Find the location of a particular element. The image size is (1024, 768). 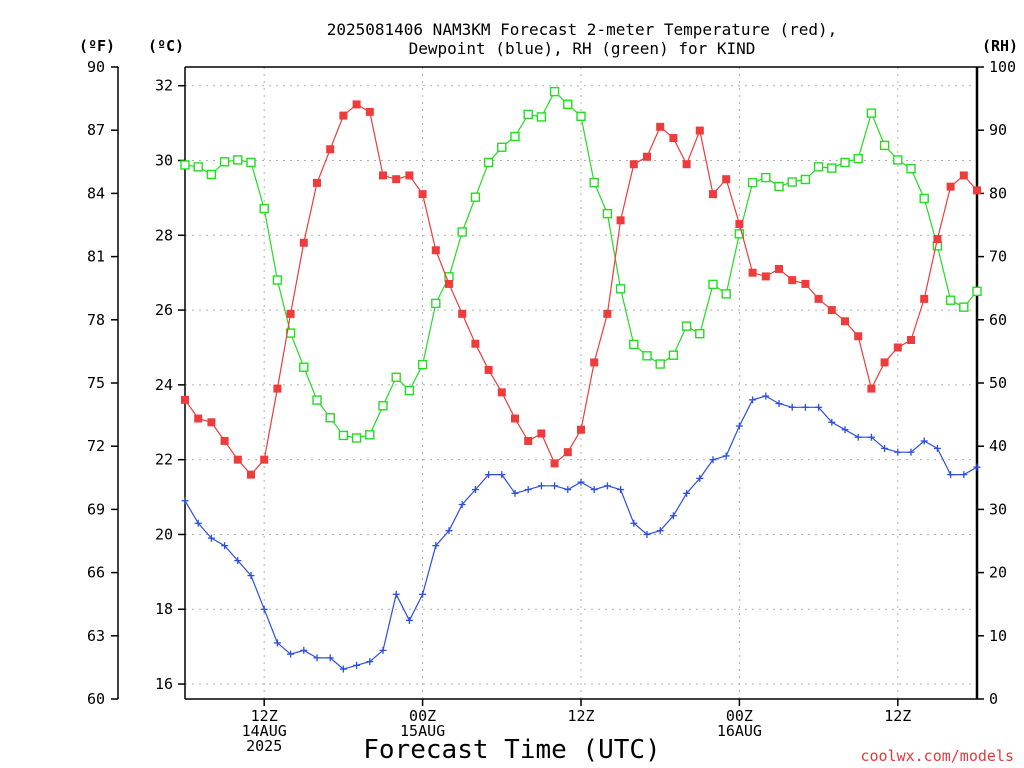

x-tick-label: 12Z 14AUG 2025 is located at coordinates (264, 731).